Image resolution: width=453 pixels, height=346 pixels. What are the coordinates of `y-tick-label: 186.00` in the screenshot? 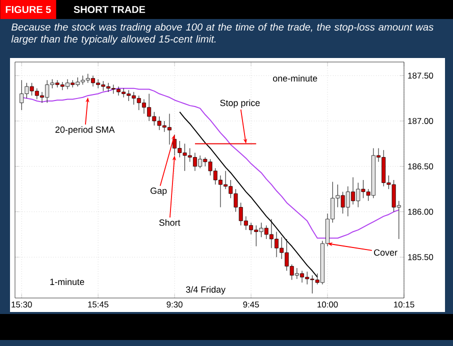 It's located at (421, 211).